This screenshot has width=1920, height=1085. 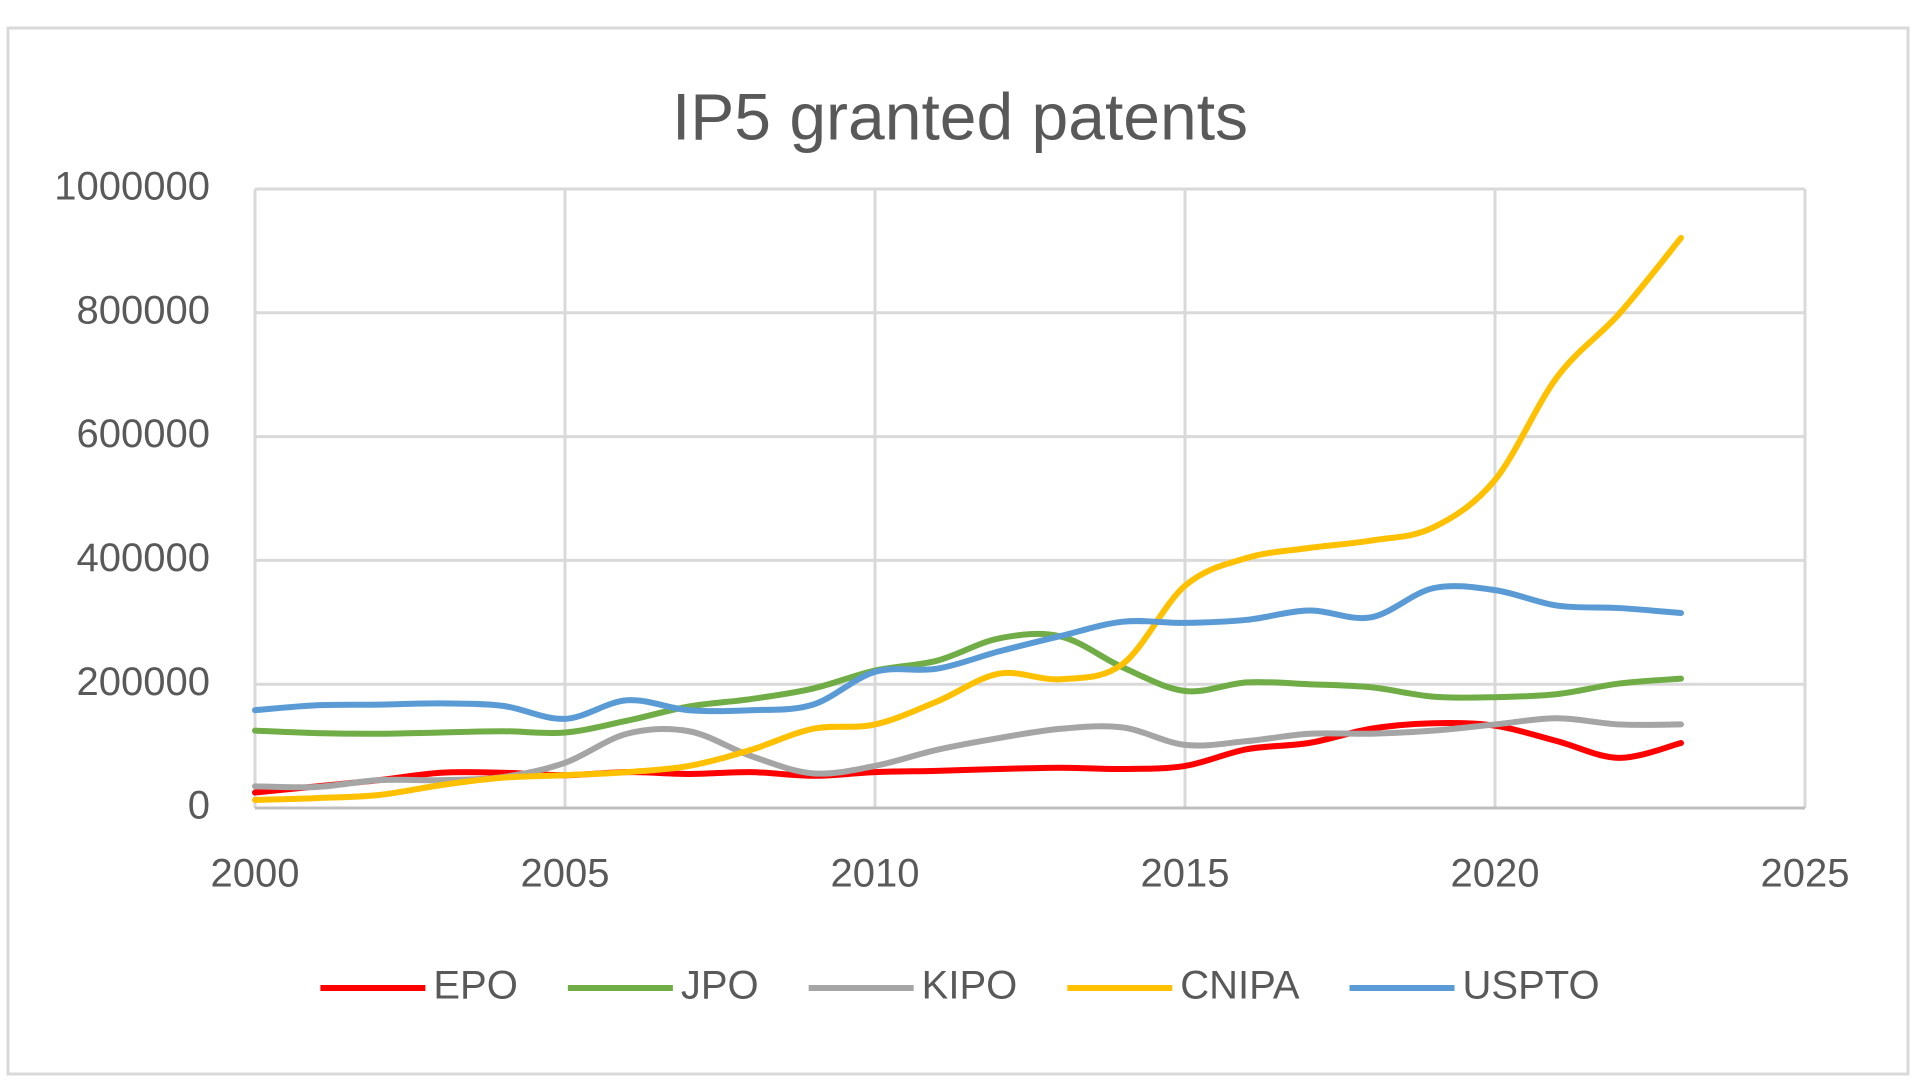 I want to click on y-tick-label: 1000000, so click(x=132, y=187).